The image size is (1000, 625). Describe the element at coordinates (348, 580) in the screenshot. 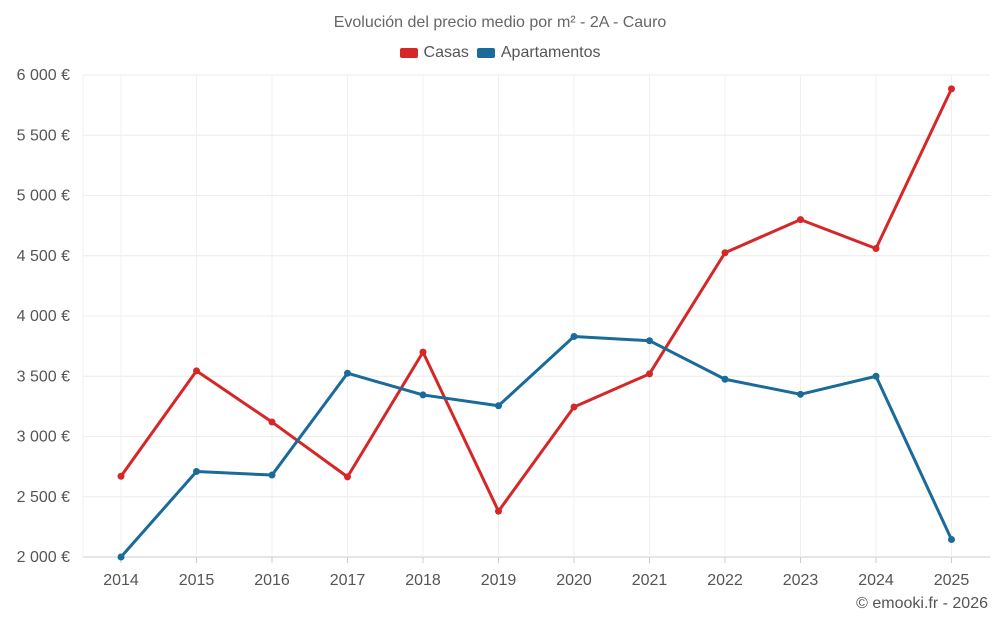

I see `x-tick-label: 2017` at that location.